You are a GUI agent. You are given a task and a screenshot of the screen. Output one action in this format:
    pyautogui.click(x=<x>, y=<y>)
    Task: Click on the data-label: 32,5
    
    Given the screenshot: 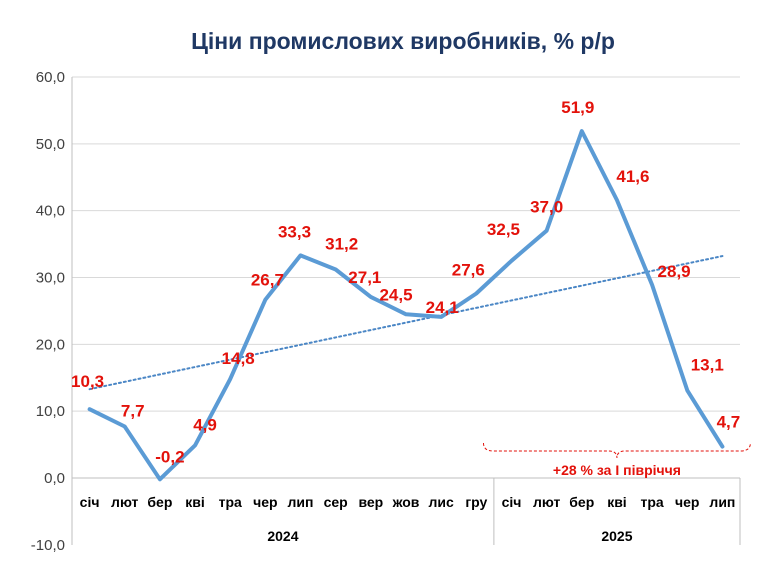 What is the action you would take?
    pyautogui.click(x=503, y=229)
    